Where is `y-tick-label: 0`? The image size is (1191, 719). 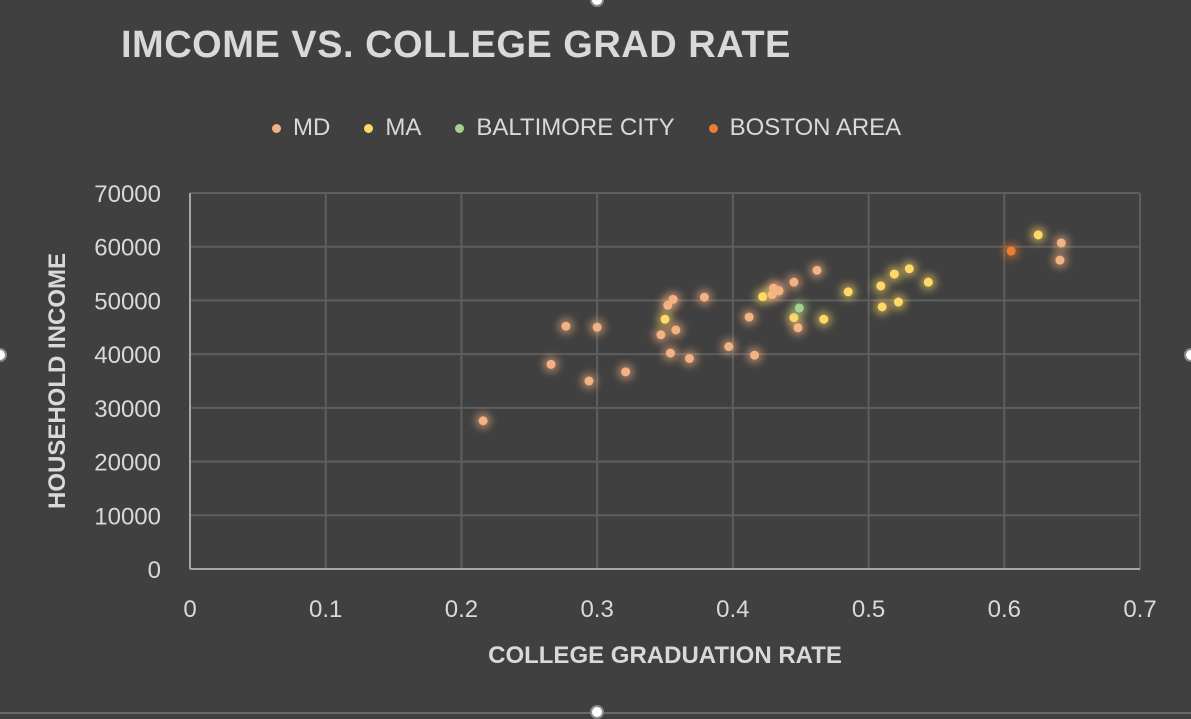
y-tick-label: 0 is located at coordinates (154, 570).